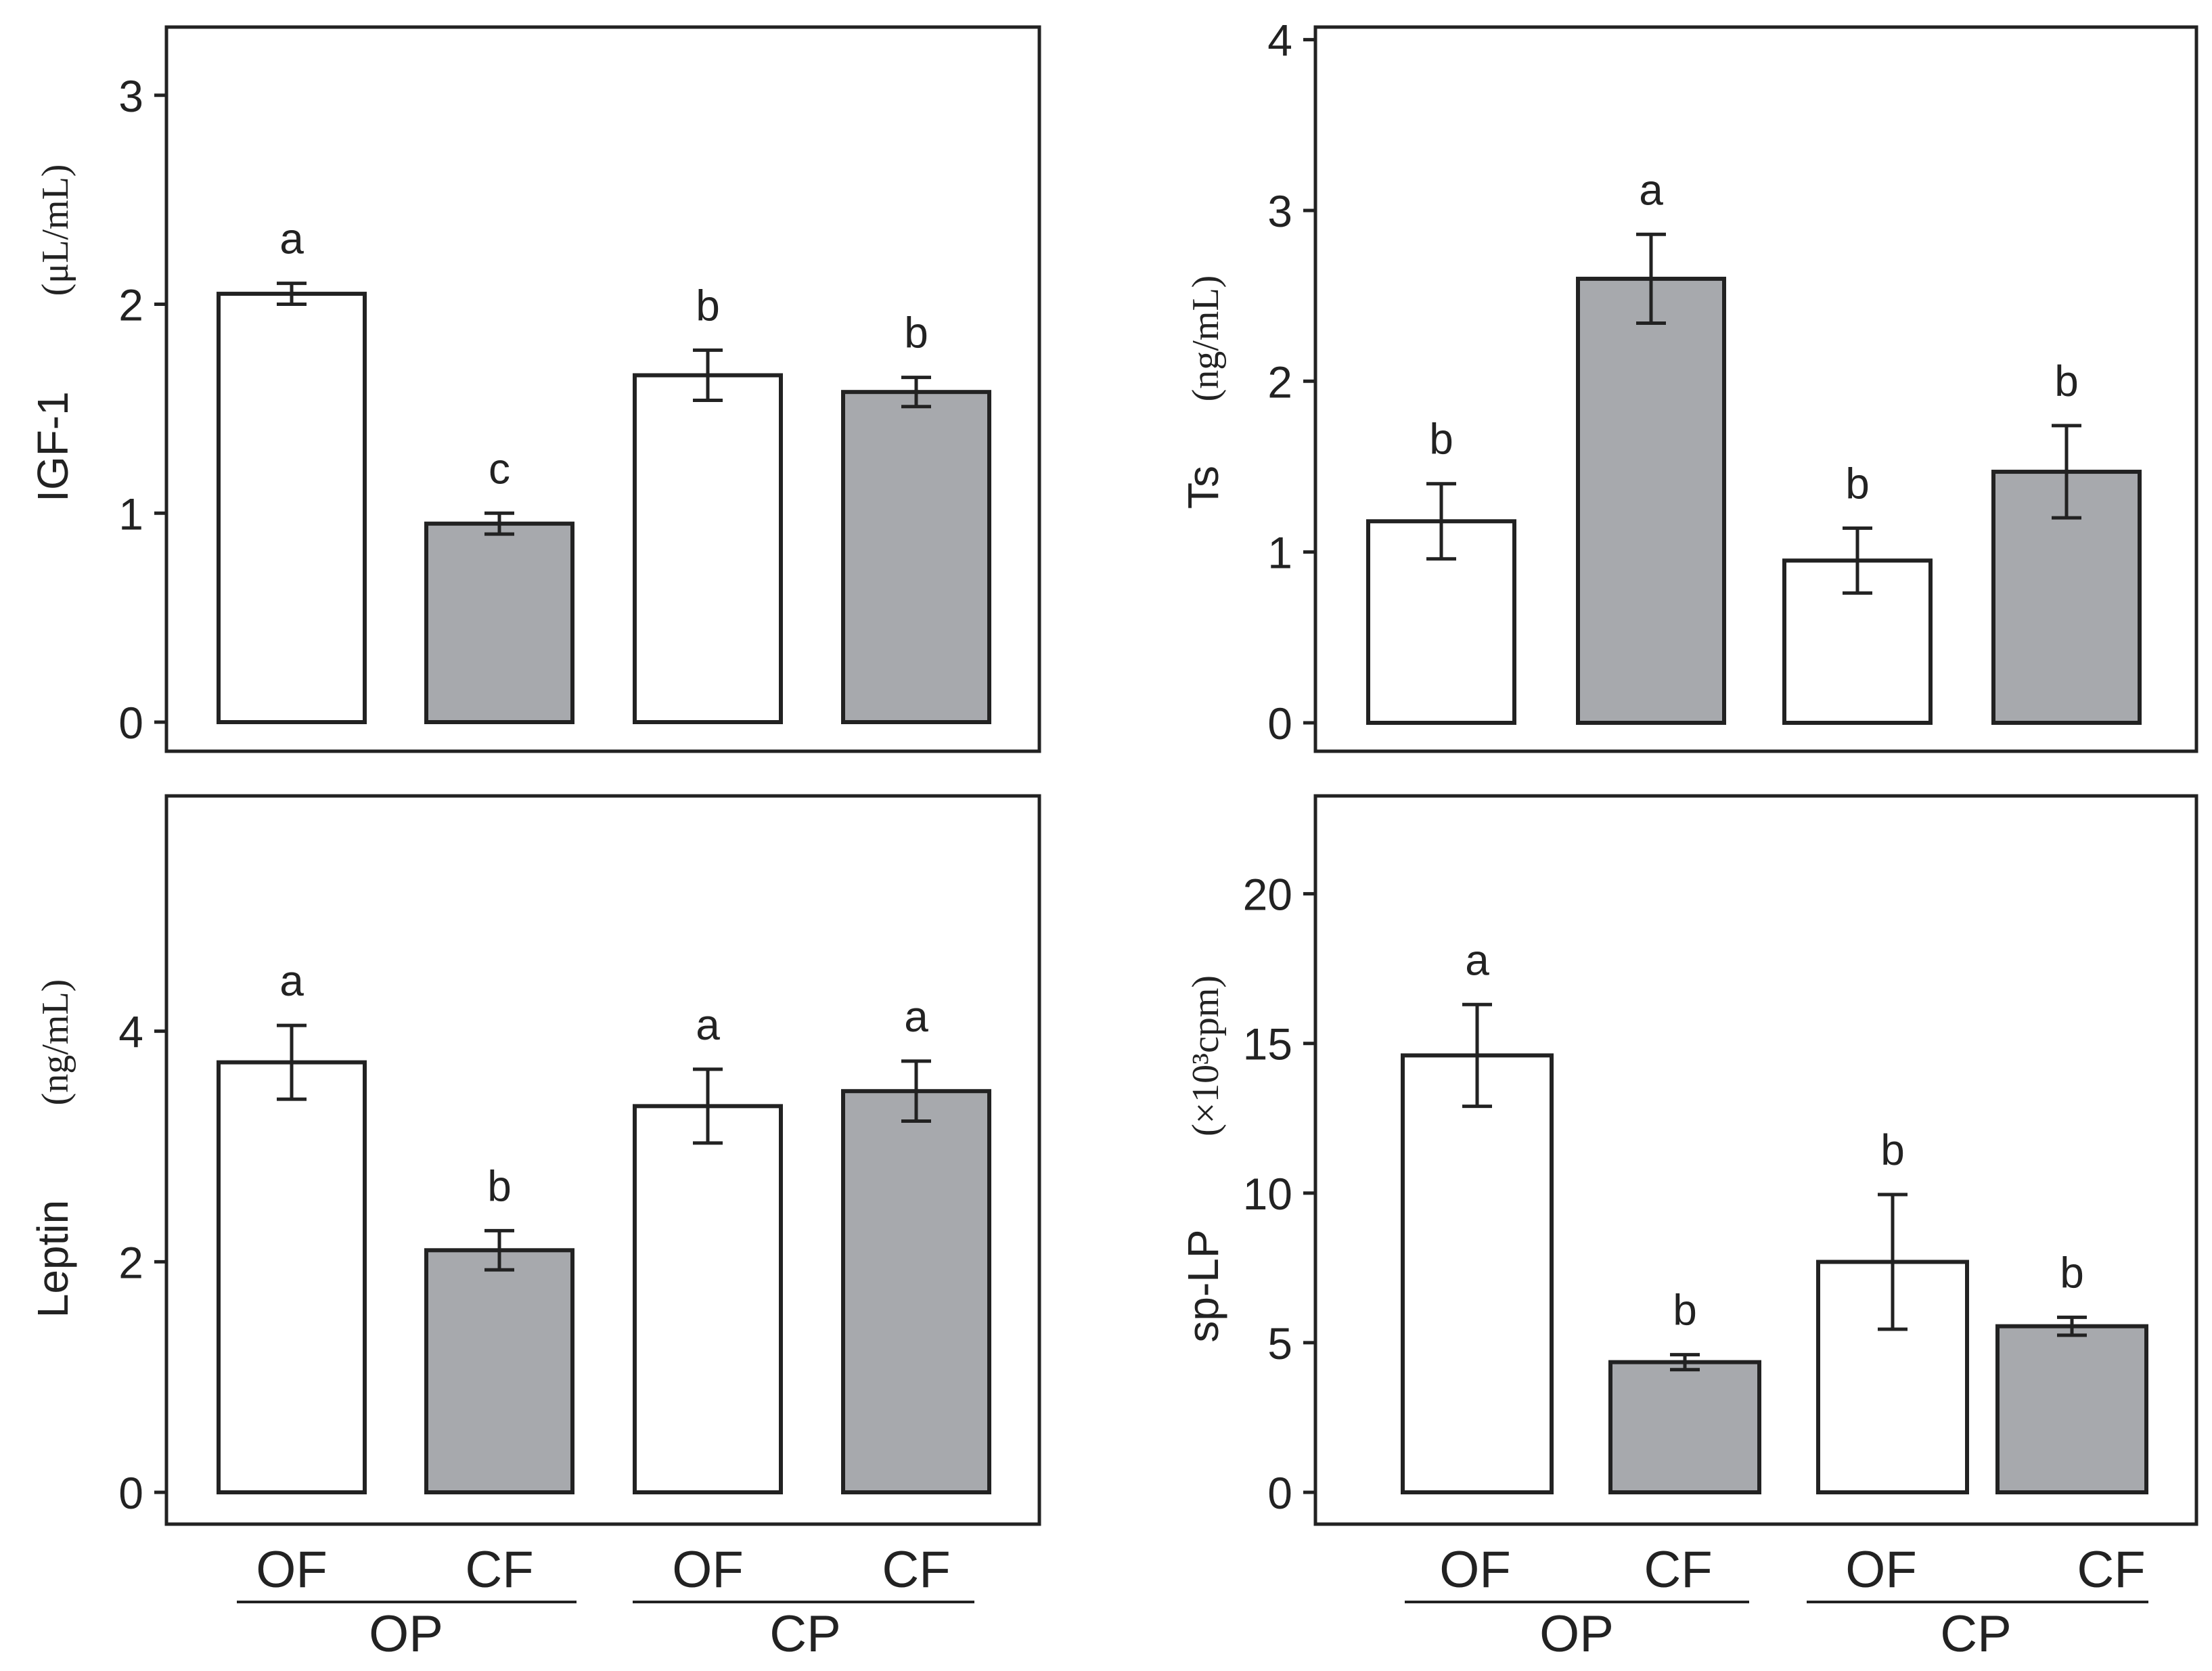 The width and height of the screenshot is (2212, 1671). I want to click on splp-significance-letter-3: b, so click(1892, 1150).